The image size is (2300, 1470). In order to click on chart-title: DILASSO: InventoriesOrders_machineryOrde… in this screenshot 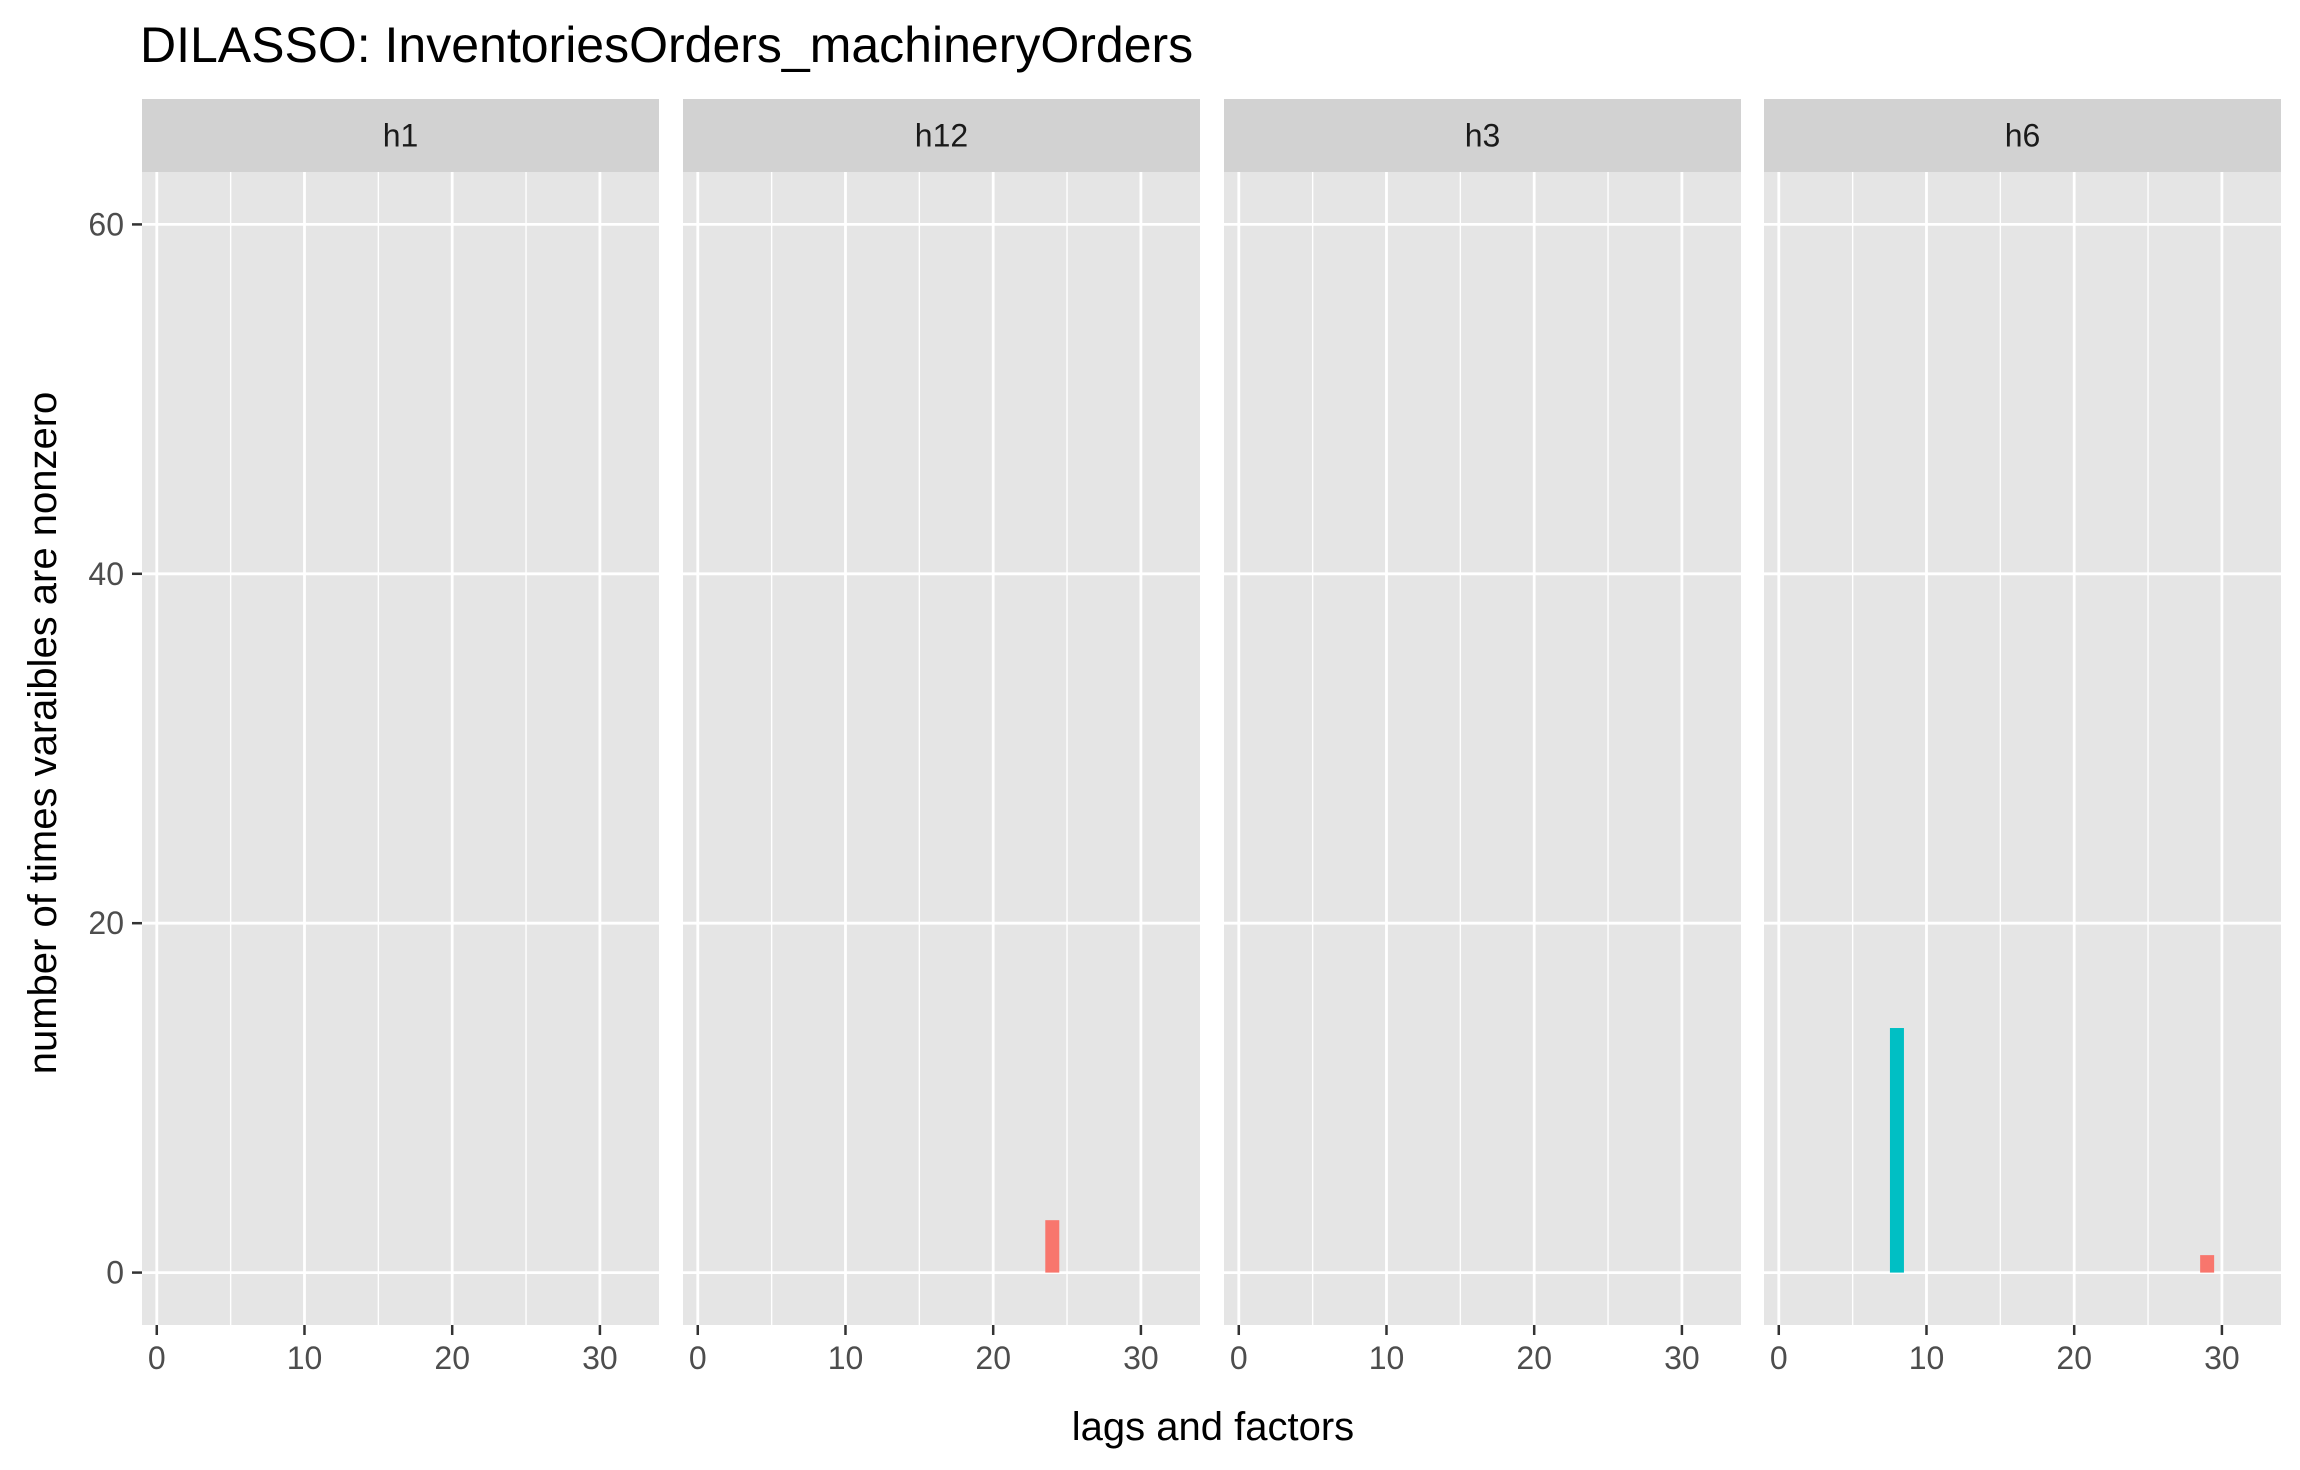, I will do `click(666, 45)`.